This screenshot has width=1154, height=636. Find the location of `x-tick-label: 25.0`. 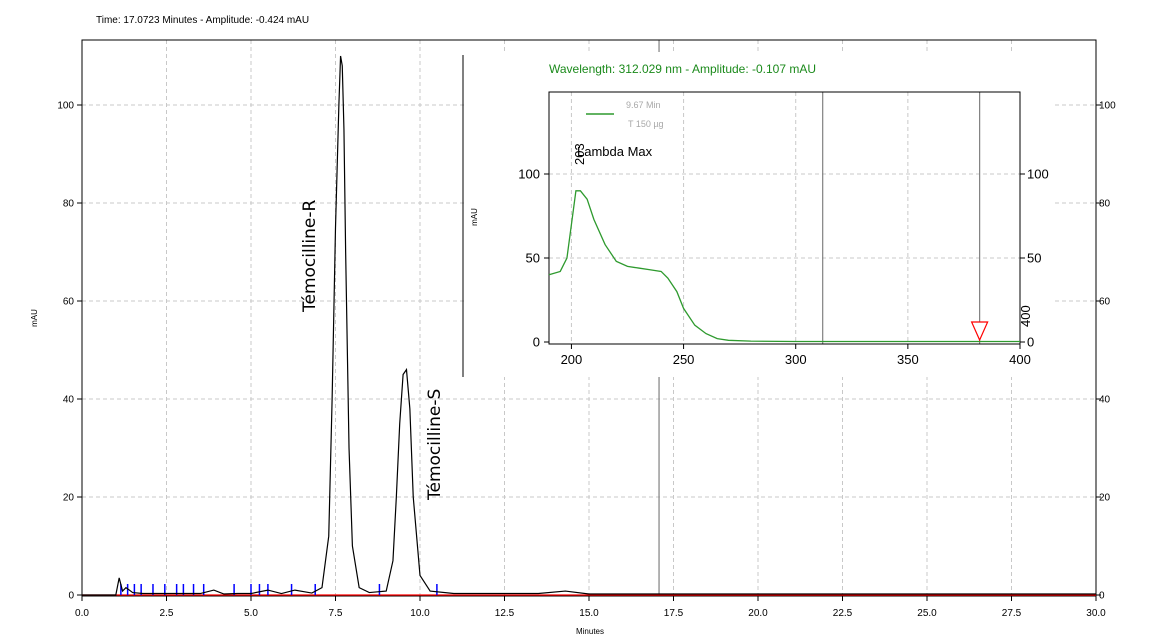

x-tick-label: 25.0 is located at coordinates (927, 613).